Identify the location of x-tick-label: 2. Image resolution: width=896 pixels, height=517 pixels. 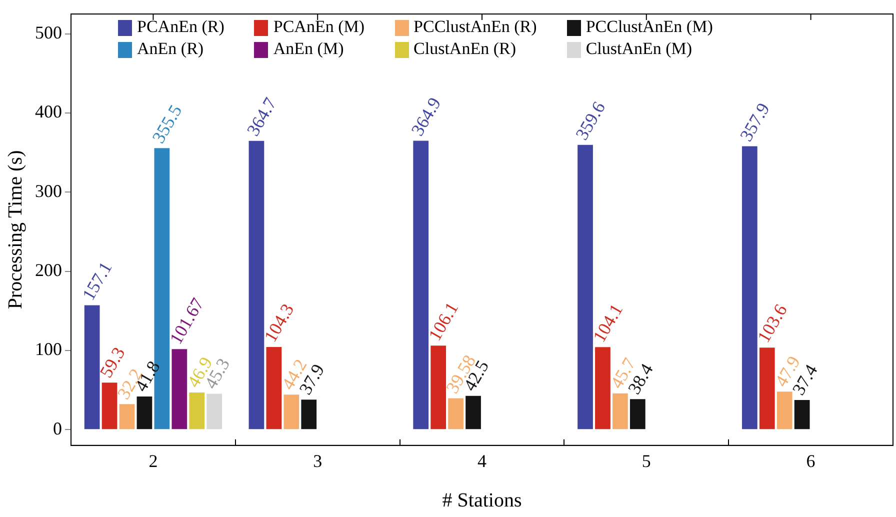
(153, 460).